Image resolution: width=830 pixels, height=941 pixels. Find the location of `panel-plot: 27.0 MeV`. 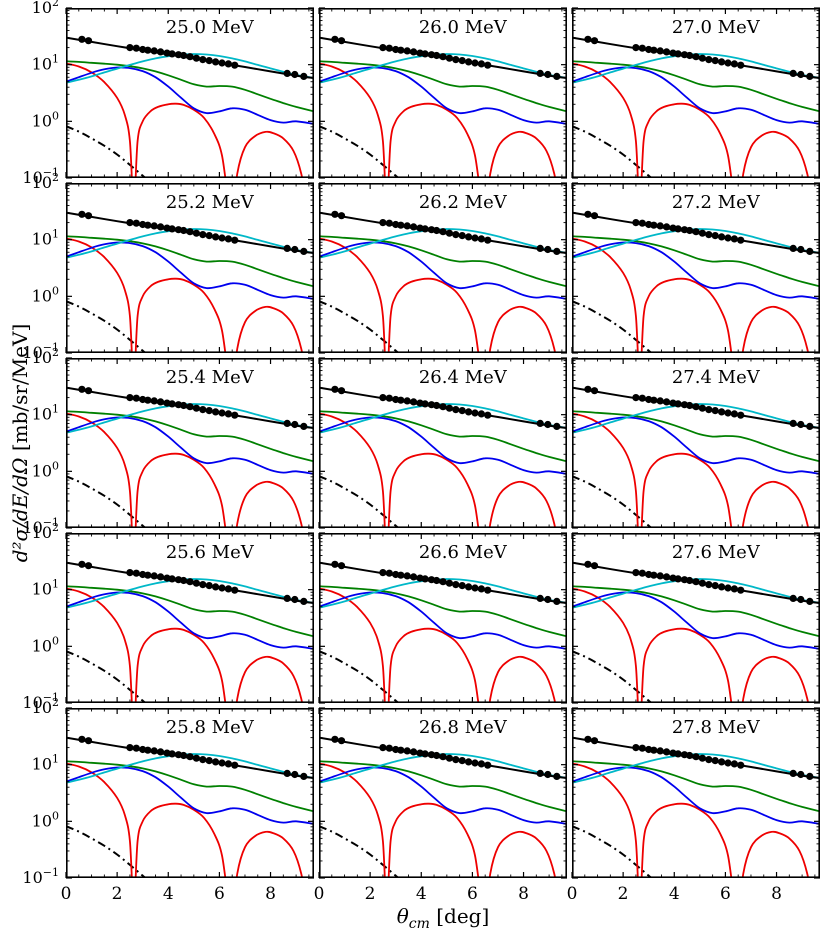

panel-plot: 27.0 MeV is located at coordinates (695, 93).